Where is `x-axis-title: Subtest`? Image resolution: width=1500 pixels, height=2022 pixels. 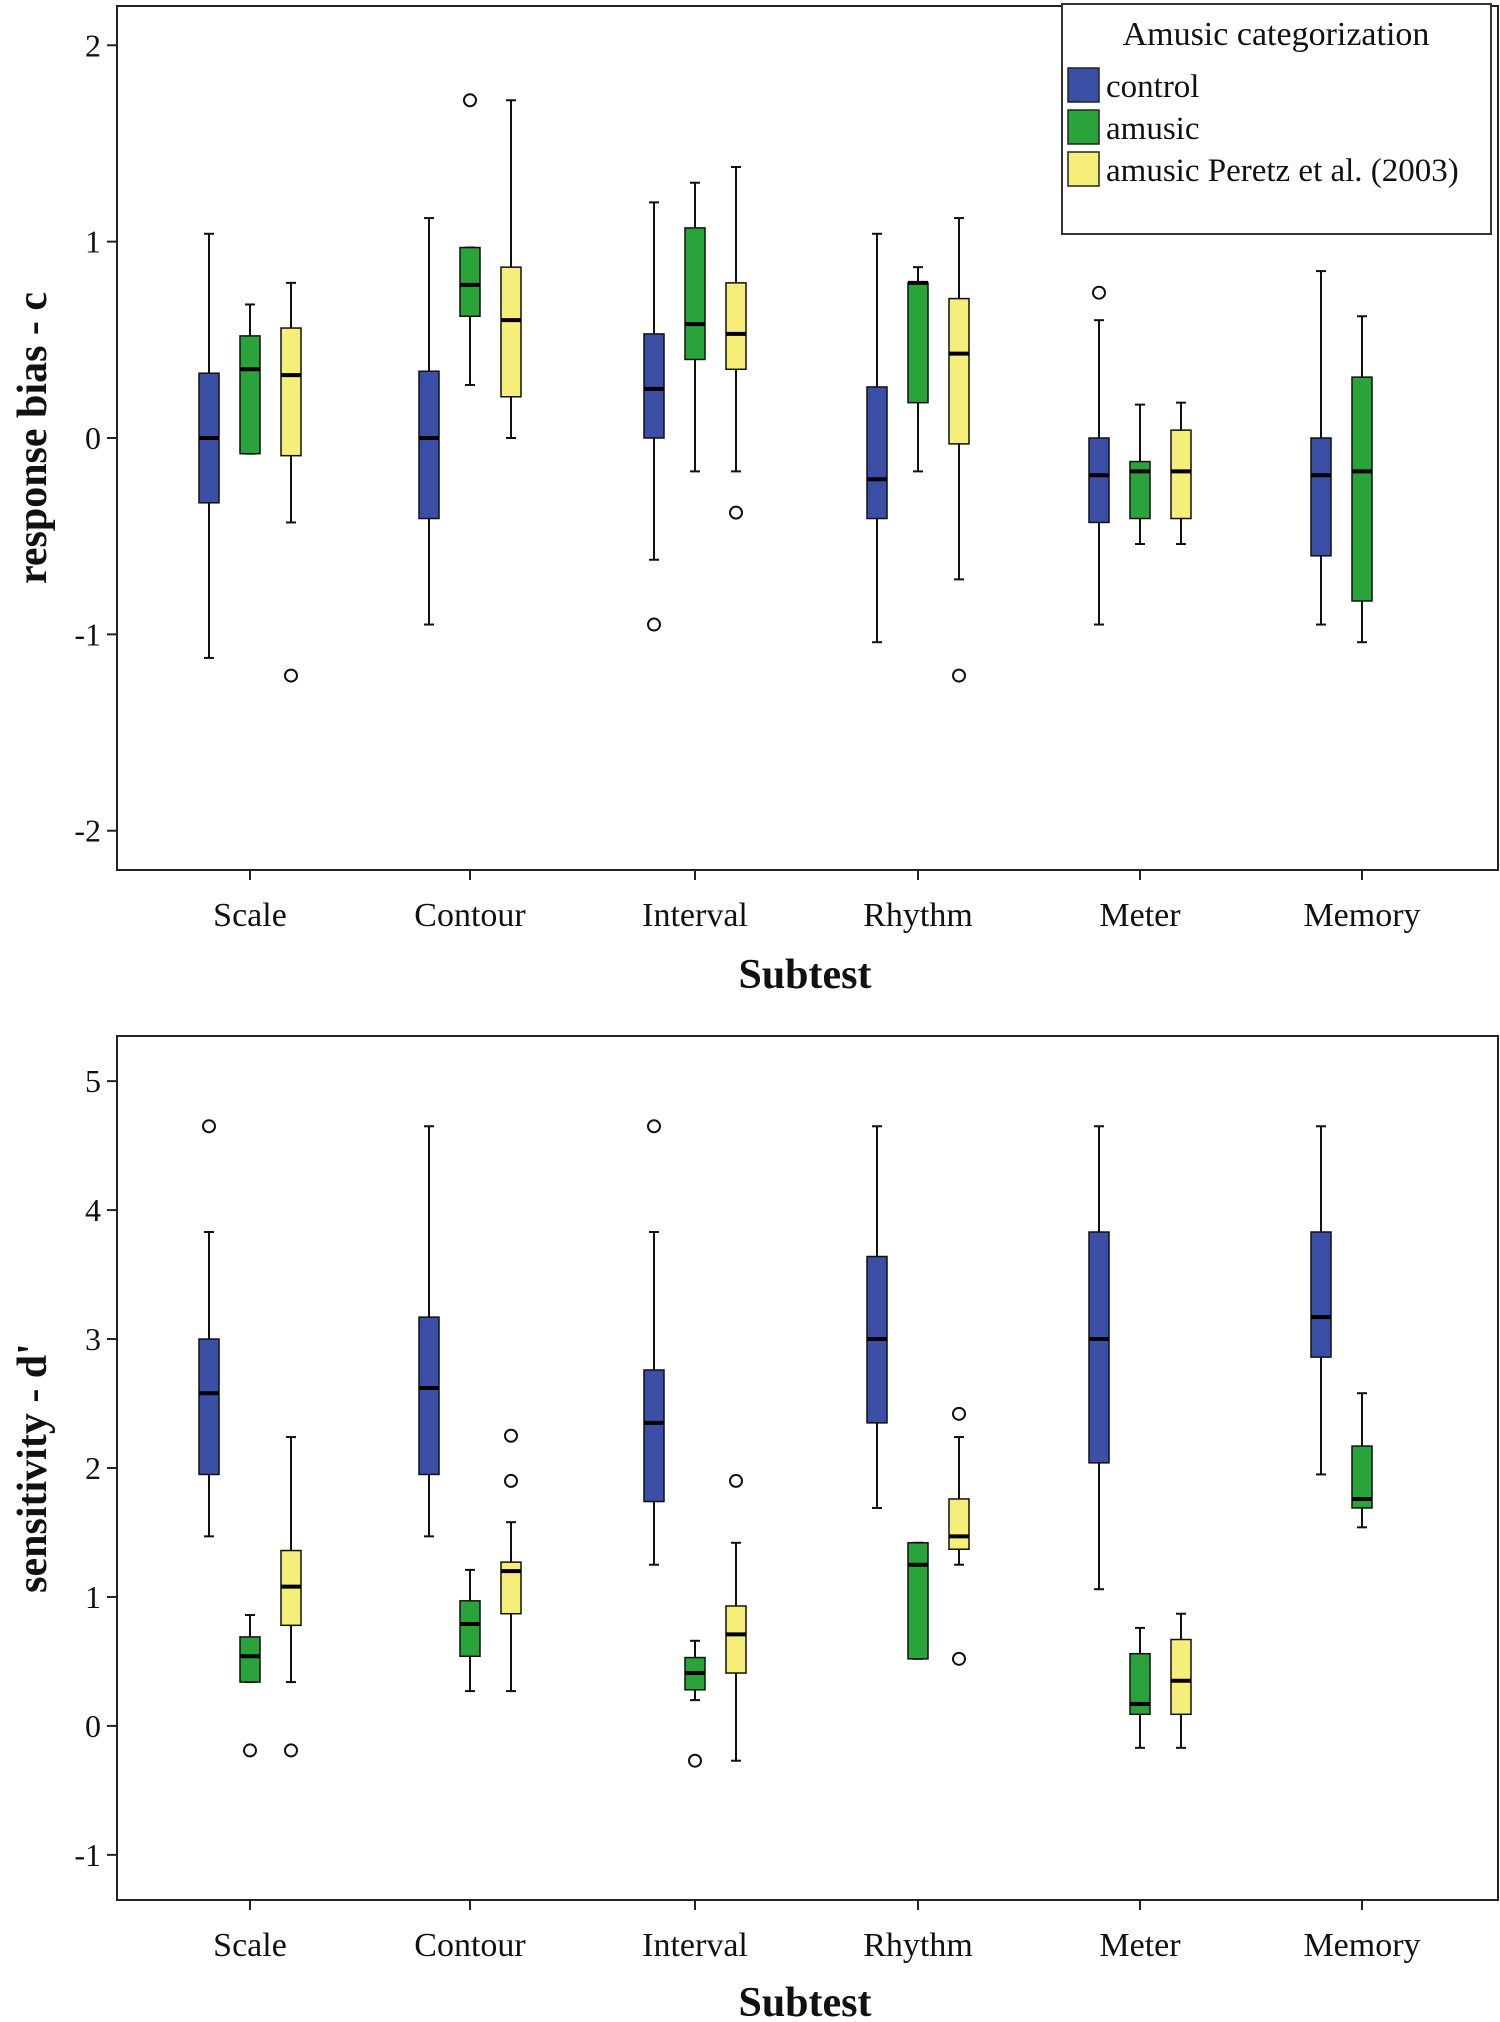
x-axis-title: Subtest is located at coordinates (804, 975).